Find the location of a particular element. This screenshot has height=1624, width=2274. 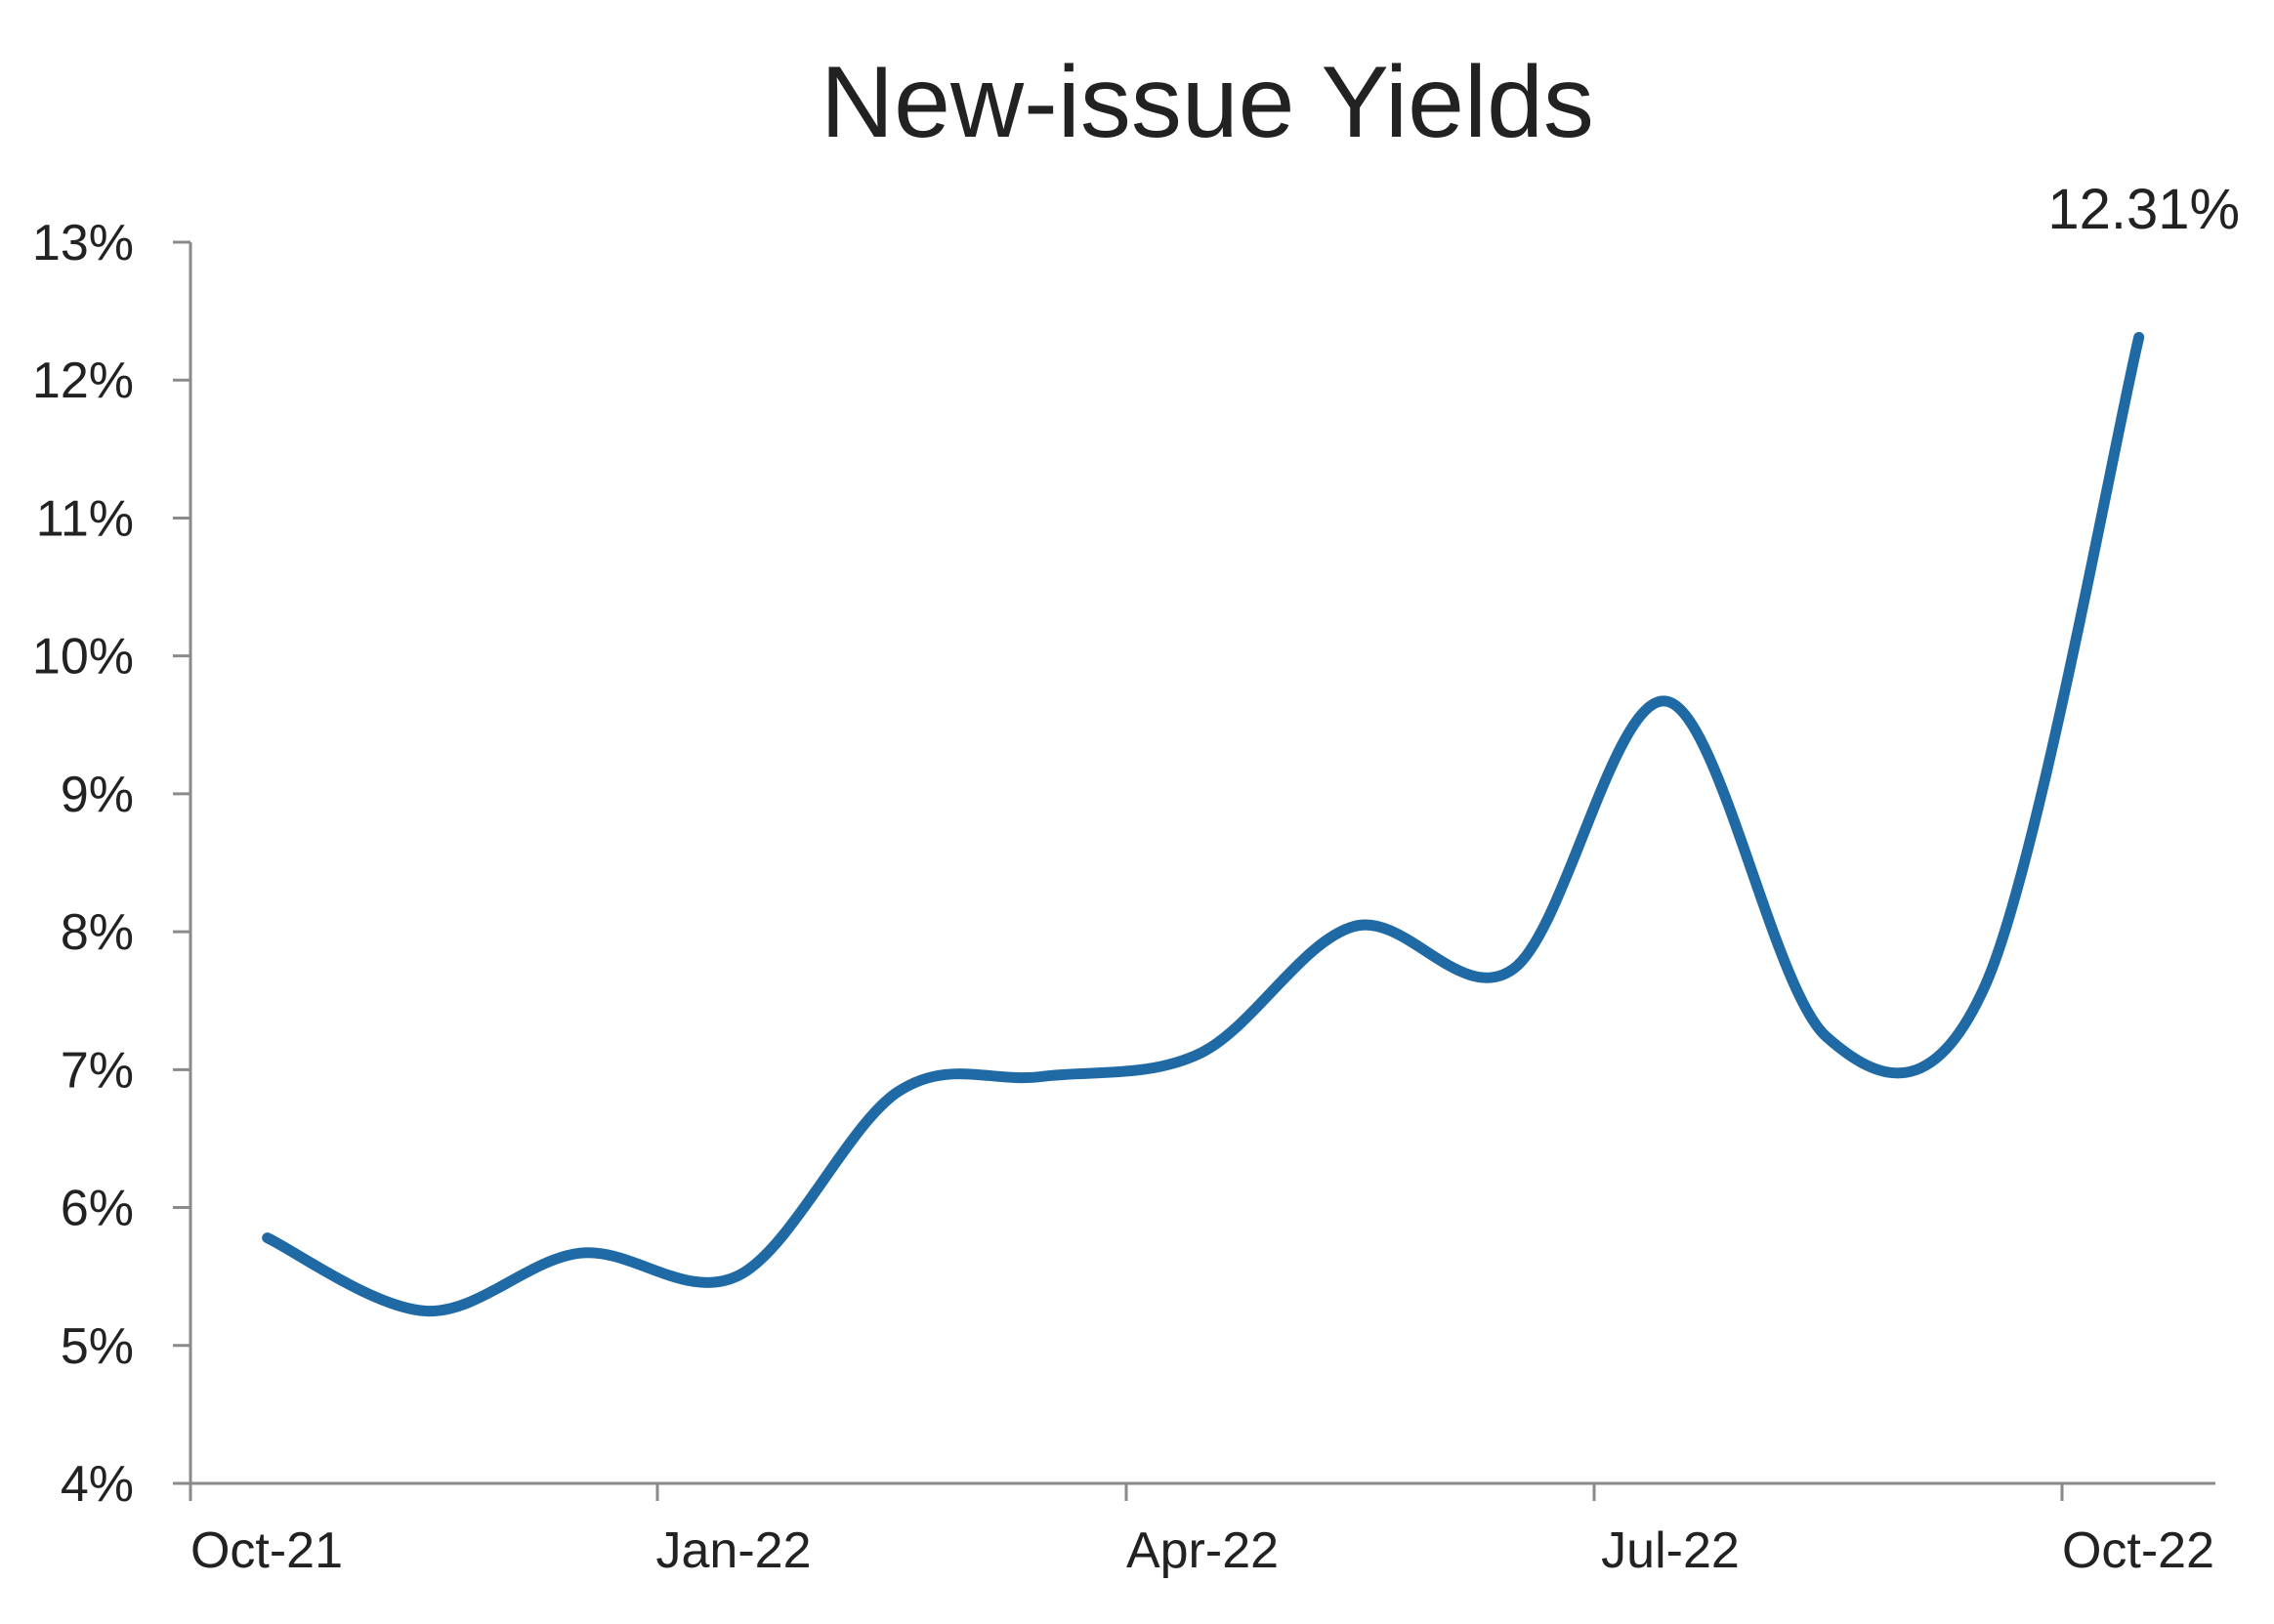

y-tick-label: 9% is located at coordinates (97, 795).